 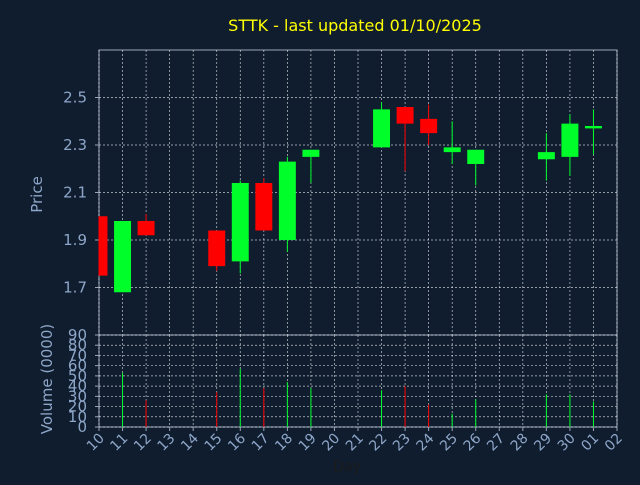 I want to click on chart-title: STTK - last updated 01/10/2025, so click(x=355, y=25).